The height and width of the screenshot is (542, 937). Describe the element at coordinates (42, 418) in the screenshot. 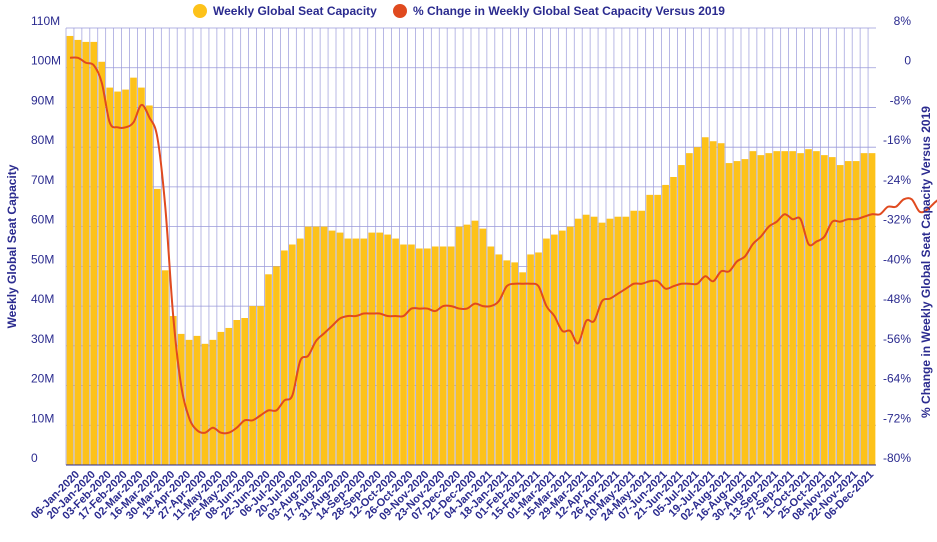

I see `y-left-tick-label: 10M` at that location.